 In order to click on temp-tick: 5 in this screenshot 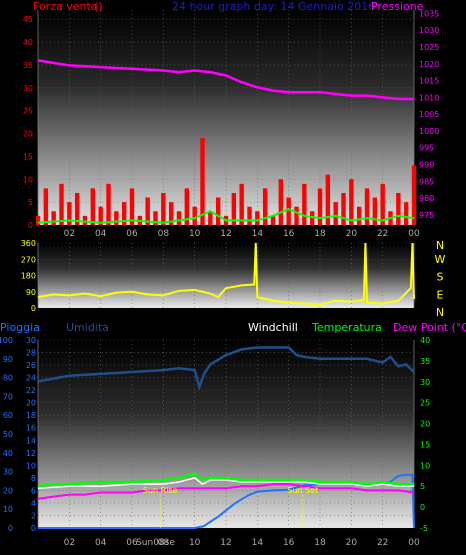, I will do `click(422, 486)`.